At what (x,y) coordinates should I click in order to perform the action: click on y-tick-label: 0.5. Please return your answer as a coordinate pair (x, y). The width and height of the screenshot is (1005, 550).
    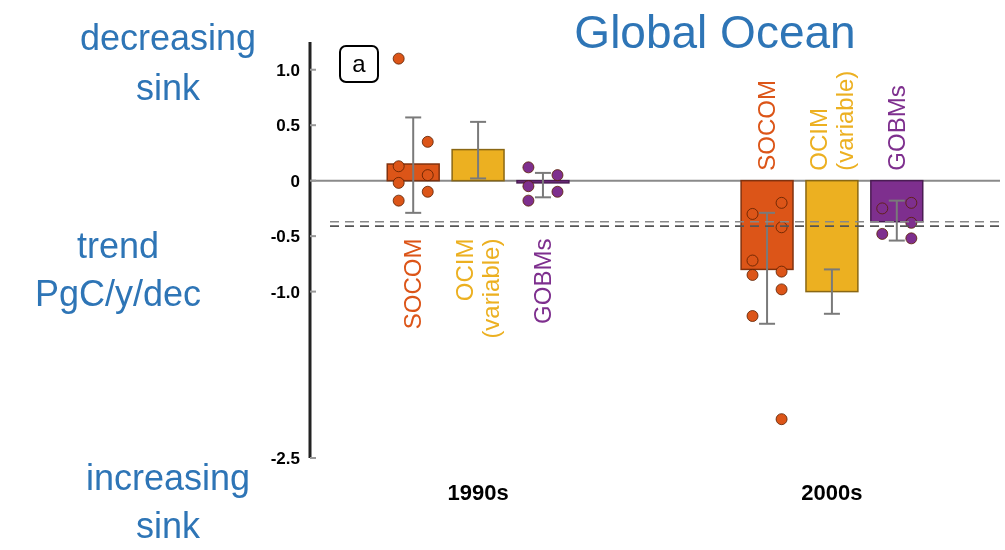
    Looking at the image, I should click on (288, 126).